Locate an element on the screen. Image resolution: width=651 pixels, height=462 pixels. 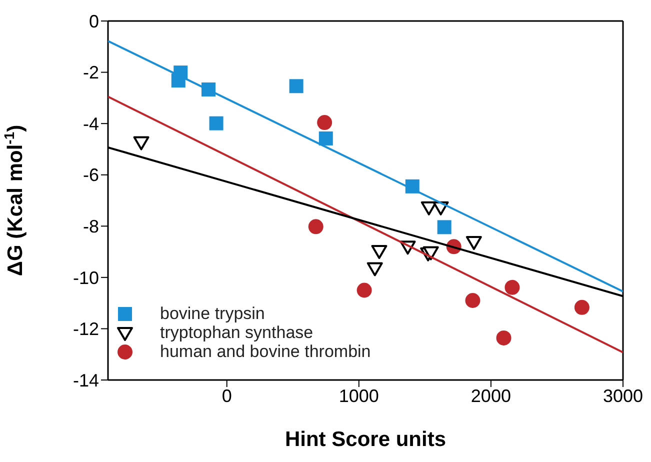
x-tick-label: 2000 is located at coordinates (490, 396).